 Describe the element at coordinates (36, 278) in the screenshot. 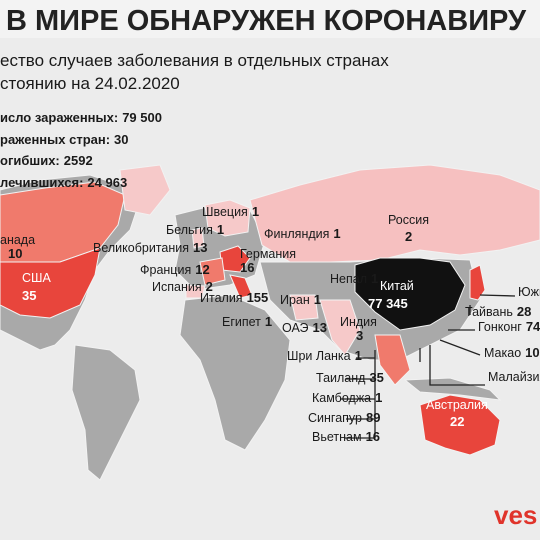

I see `country-name: США` at that location.